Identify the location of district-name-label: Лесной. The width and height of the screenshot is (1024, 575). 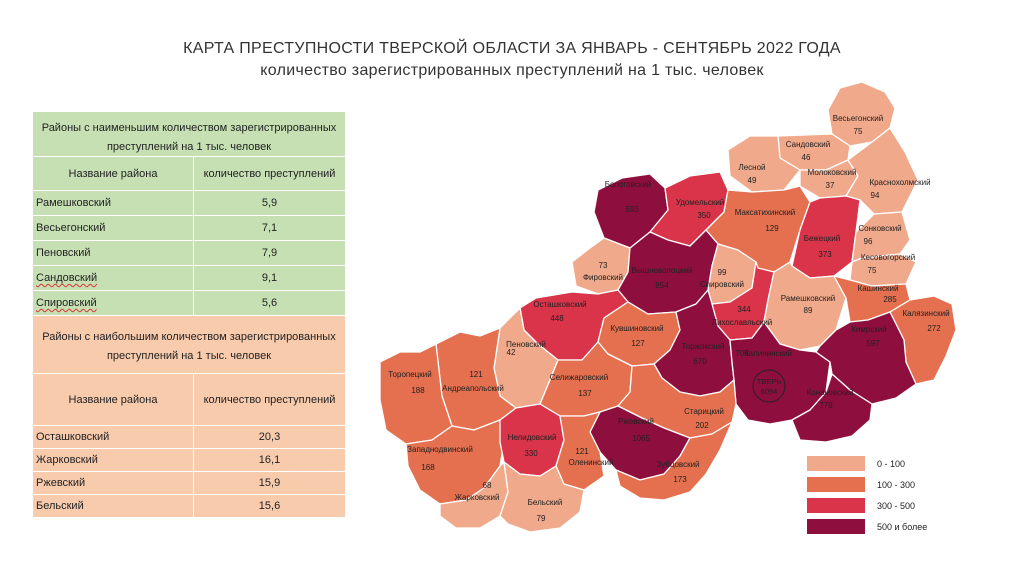
(751, 167).